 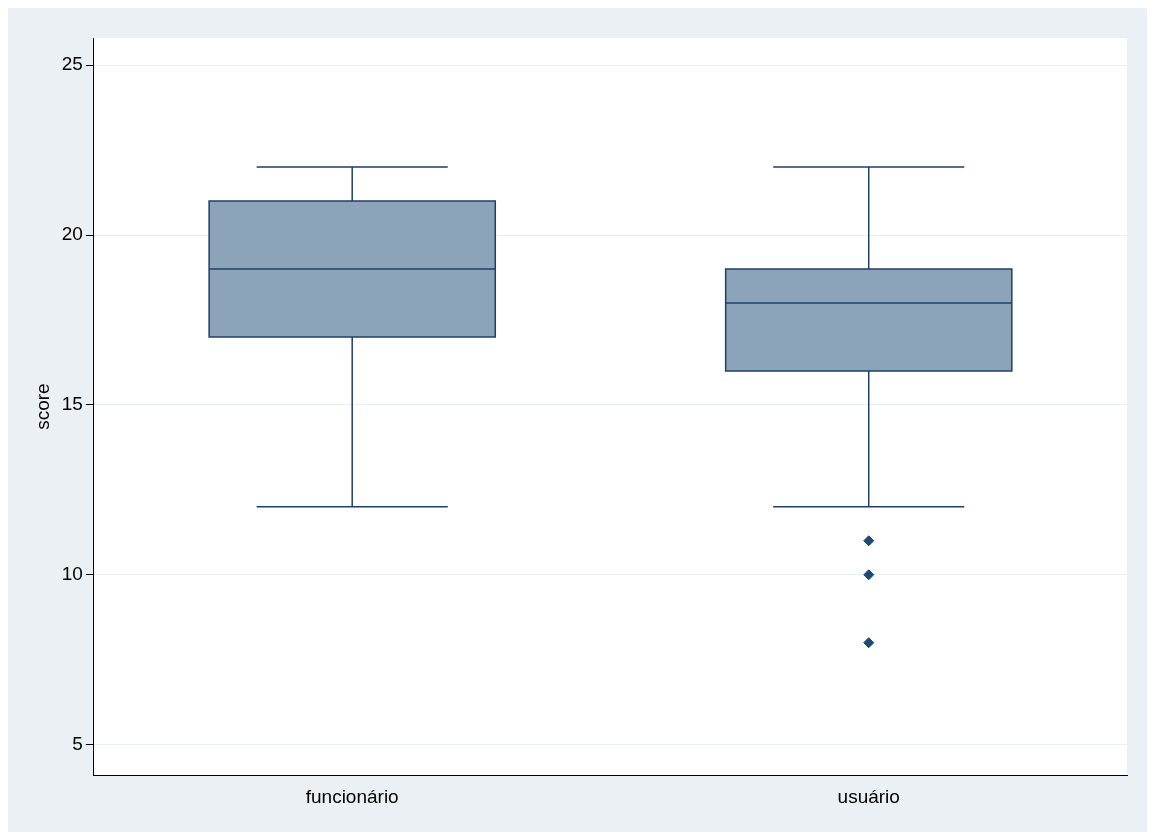 I want to click on y-tick-label: 15, so click(x=72, y=404).